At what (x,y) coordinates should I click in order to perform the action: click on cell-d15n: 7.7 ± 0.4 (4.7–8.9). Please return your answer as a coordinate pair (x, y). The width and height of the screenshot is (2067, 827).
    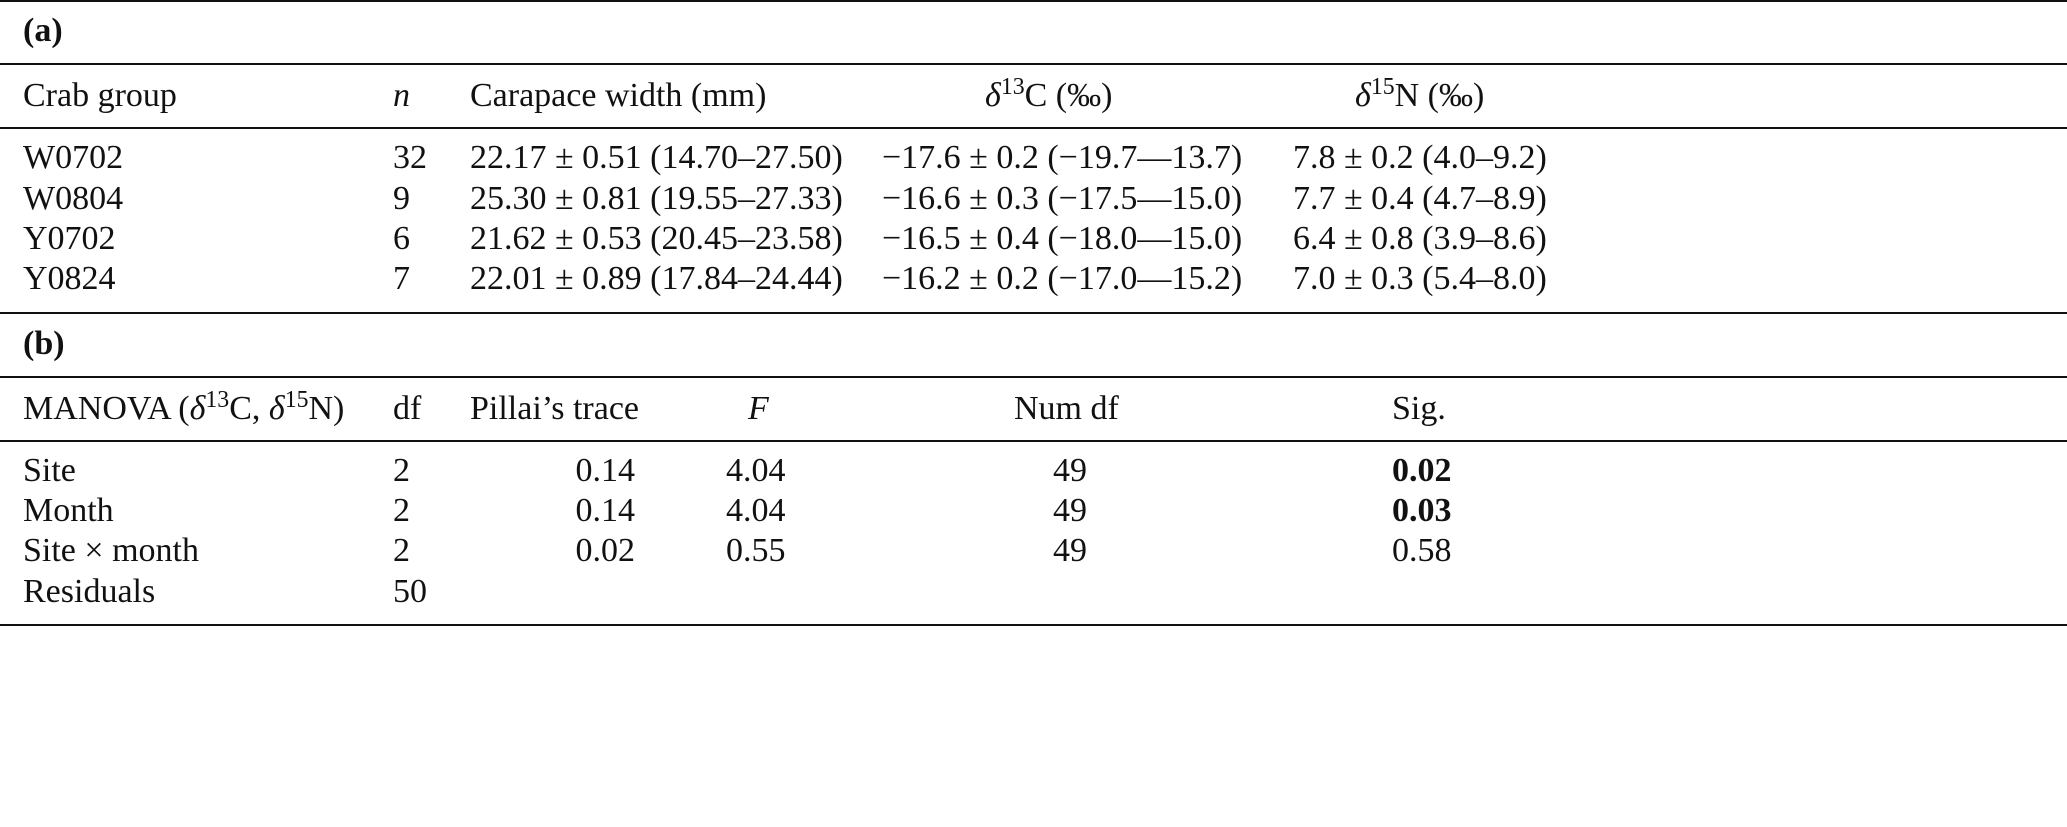
    Looking at the image, I should click on (1420, 198).